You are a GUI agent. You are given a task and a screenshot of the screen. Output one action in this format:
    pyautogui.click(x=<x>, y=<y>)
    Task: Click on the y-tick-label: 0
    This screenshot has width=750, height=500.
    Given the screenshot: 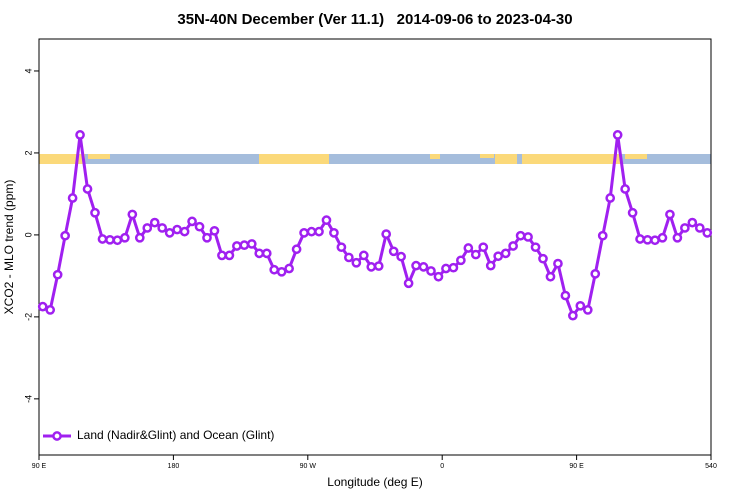 What is the action you would take?
    pyautogui.click(x=28, y=234)
    